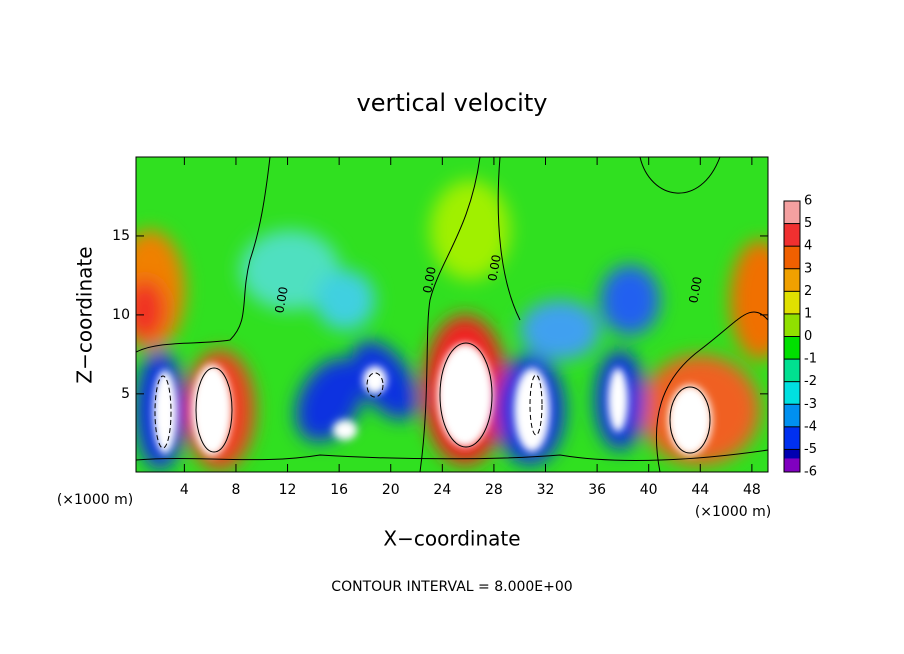 The height and width of the screenshot is (654, 904). What do you see at coordinates (288, 490) in the screenshot?
I see `x-tick-label: 12` at bounding box center [288, 490].